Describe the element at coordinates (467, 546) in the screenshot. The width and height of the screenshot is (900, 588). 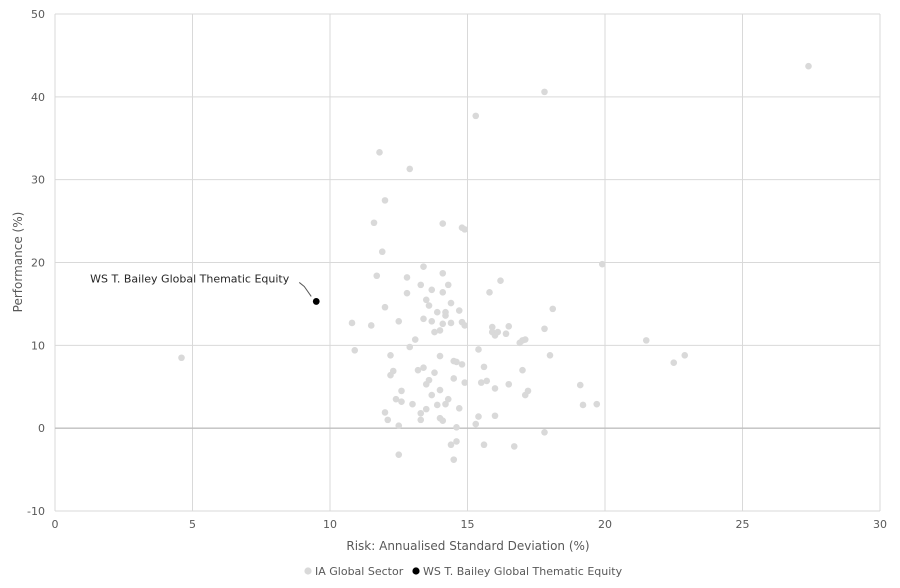
I see `x-axis-title: Risk: Annualised Standard Deviation (%)` at that location.